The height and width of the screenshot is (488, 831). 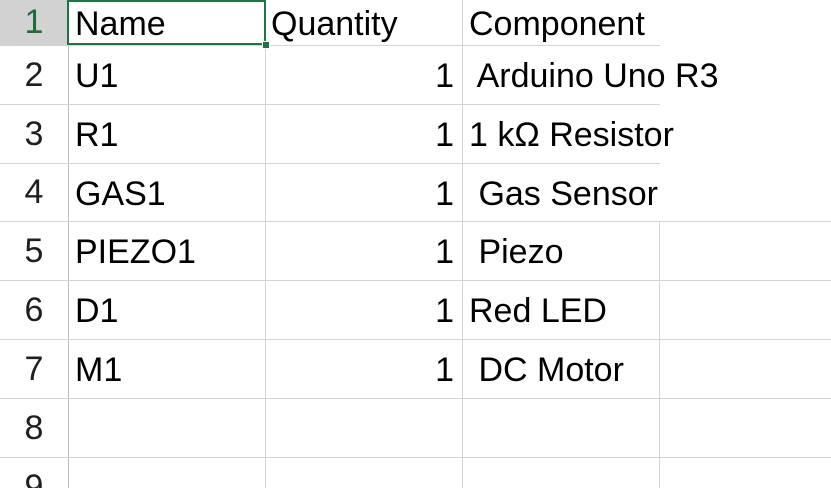 What do you see at coordinates (594, 76) in the screenshot?
I see `cell-c2: Arduino Uno R3` at bounding box center [594, 76].